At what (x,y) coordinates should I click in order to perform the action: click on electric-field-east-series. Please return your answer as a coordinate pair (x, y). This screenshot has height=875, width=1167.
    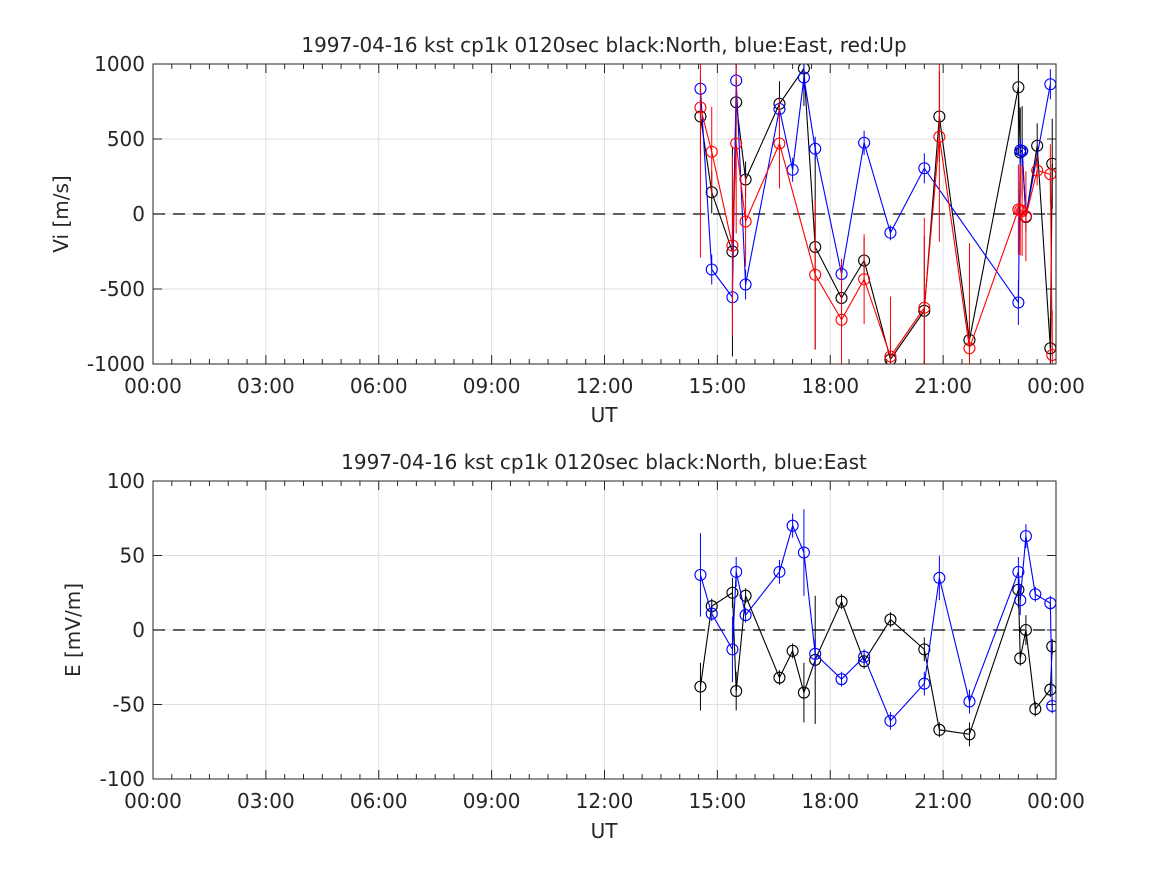
    Looking at the image, I should click on (875, 619).